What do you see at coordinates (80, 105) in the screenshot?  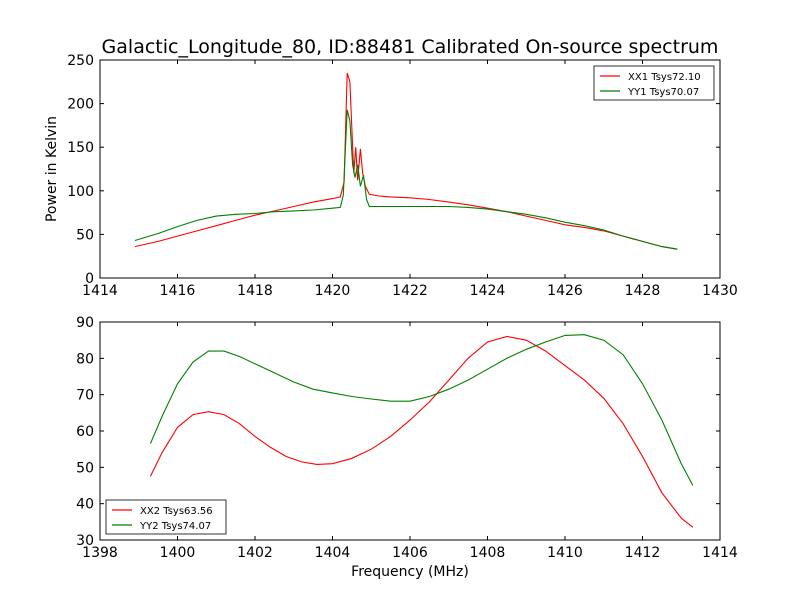 I see `top-y-tick-label: 200` at bounding box center [80, 105].